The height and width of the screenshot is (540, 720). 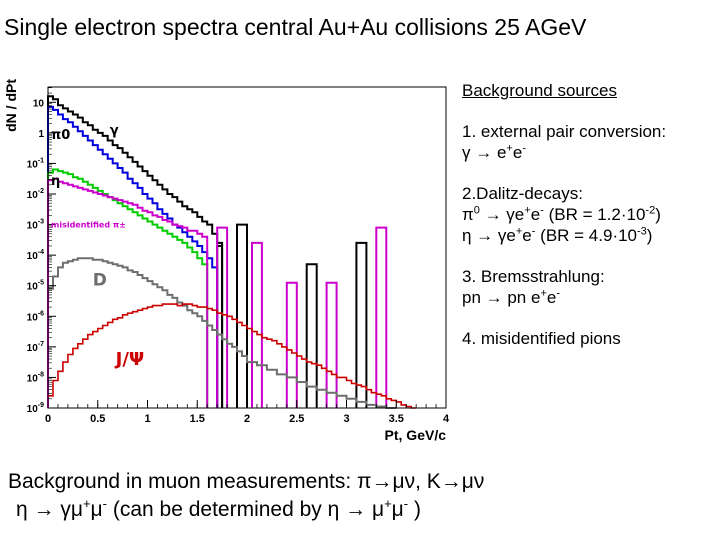 What do you see at coordinates (49, 509) in the screenshot?
I see `bottom-text: η → γμ` at bounding box center [49, 509].